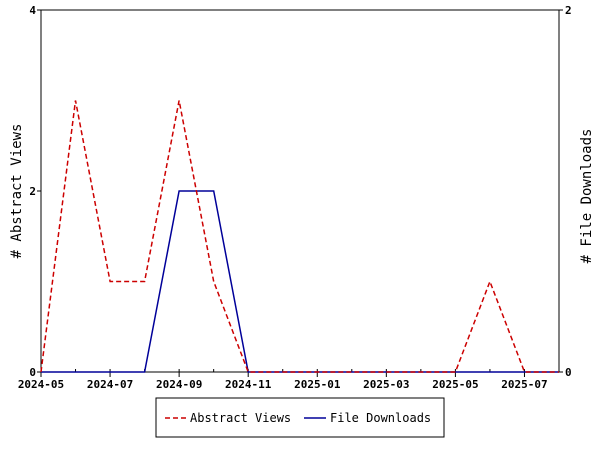 This screenshot has width=600, height=450. What do you see at coordinates (524, 384) in the screenshot?
I see `x-tick-label: 2025-07` at bounding box center [524, 384].